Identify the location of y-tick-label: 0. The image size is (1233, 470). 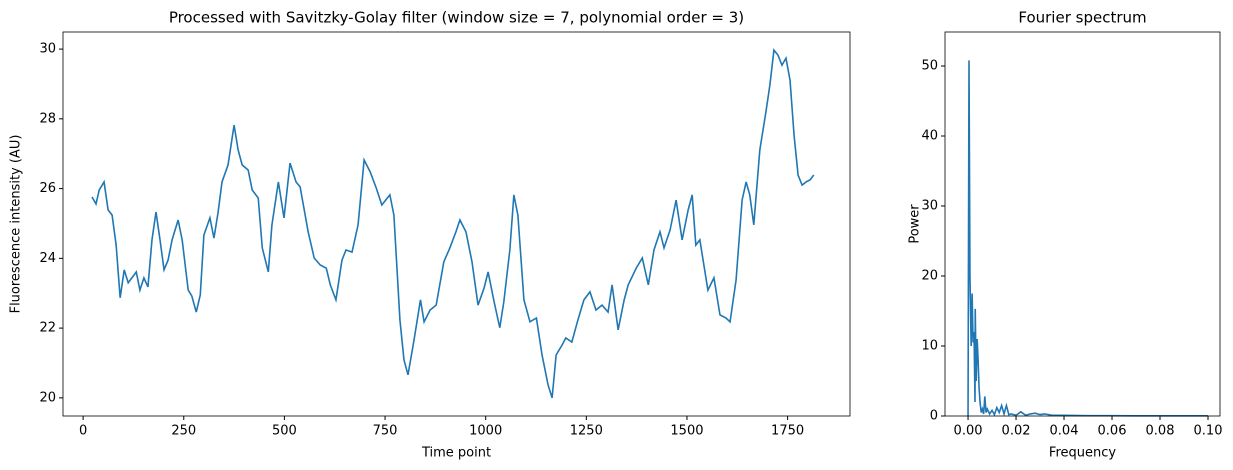
(934, 416).